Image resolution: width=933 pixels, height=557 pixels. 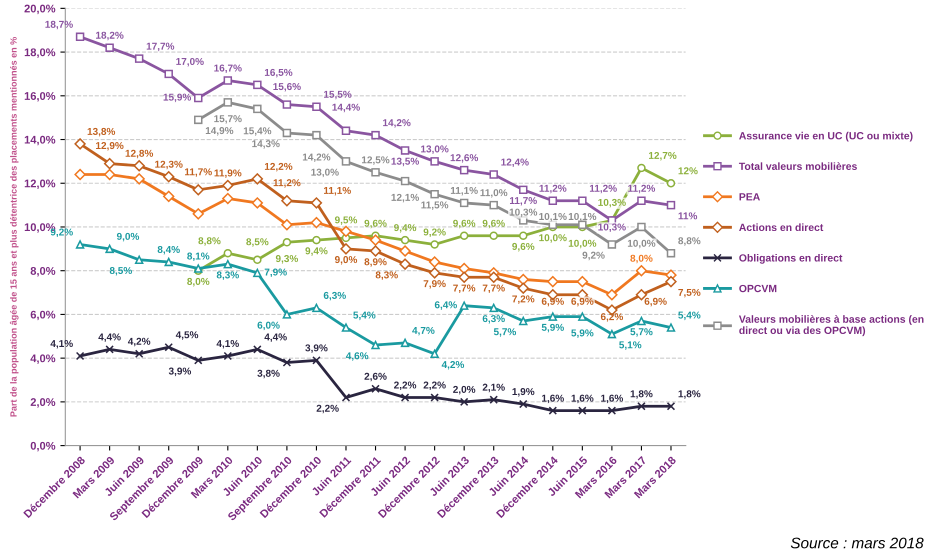 What do you see at coordinates (337, 191) in the screenshot?
I see `data-label: 11,1%` at bounding box center [337, 191].